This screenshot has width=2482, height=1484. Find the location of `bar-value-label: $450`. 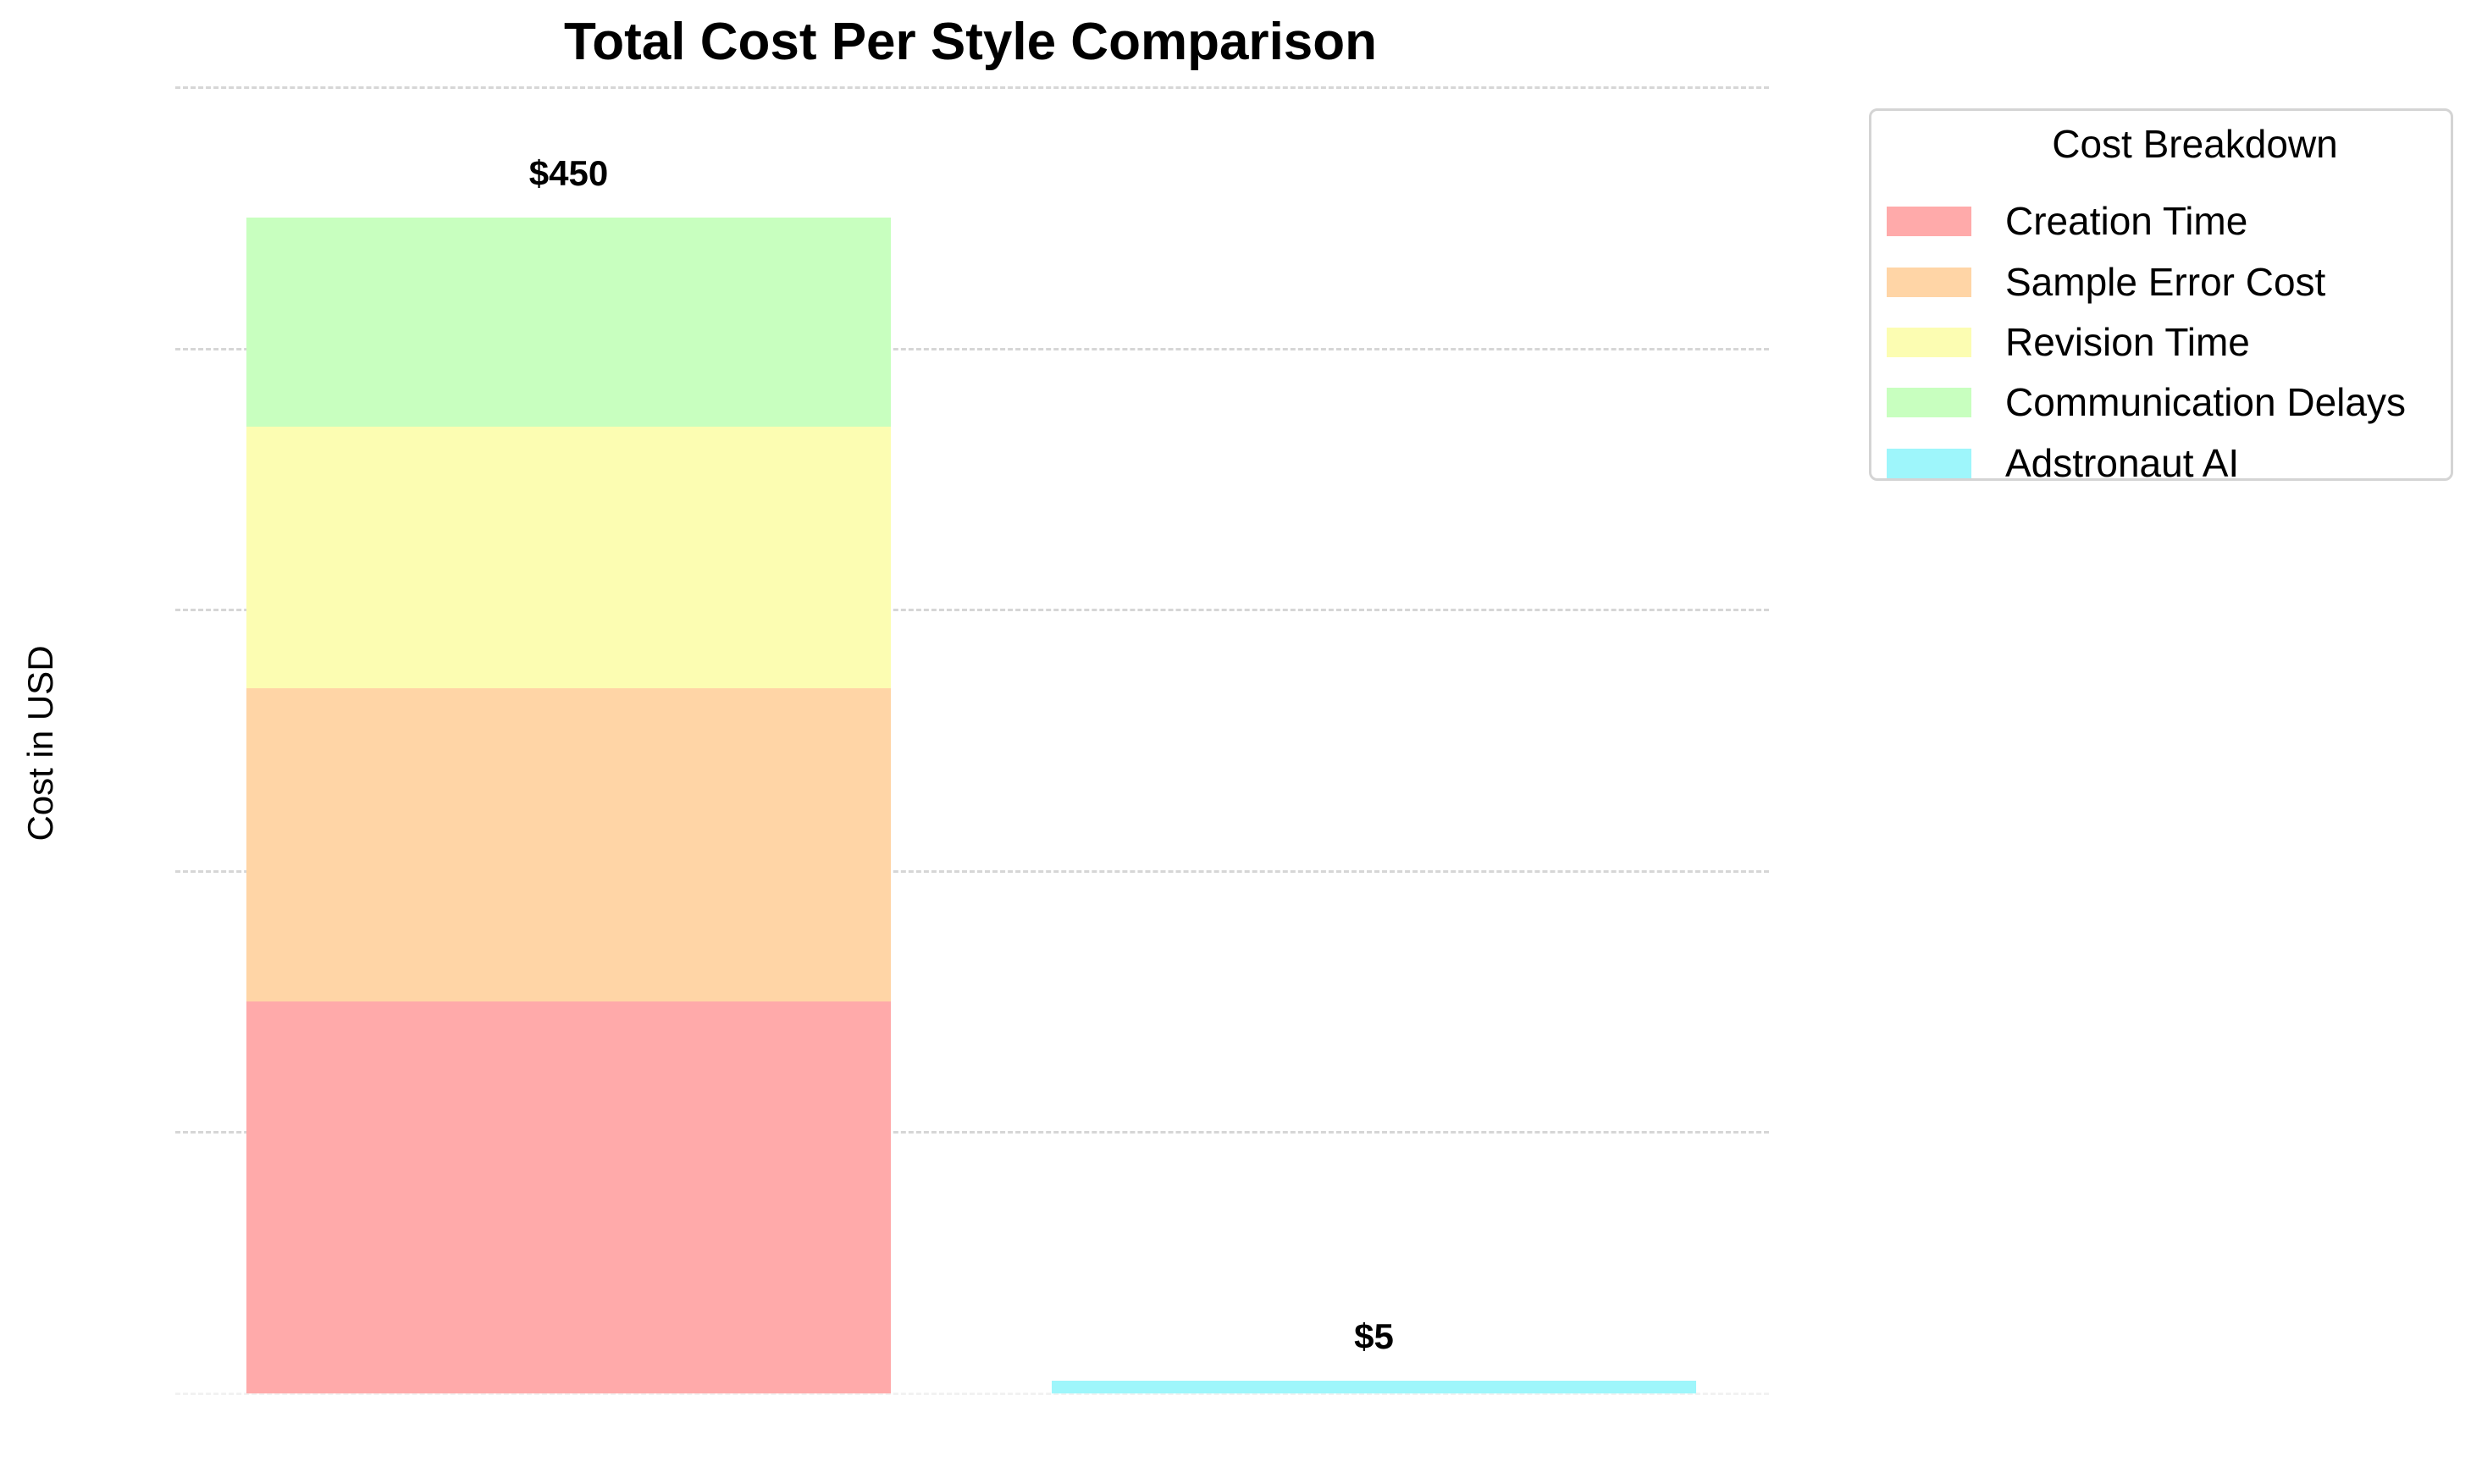

bar-value-label: $450 is located at coordinates (568, 173).